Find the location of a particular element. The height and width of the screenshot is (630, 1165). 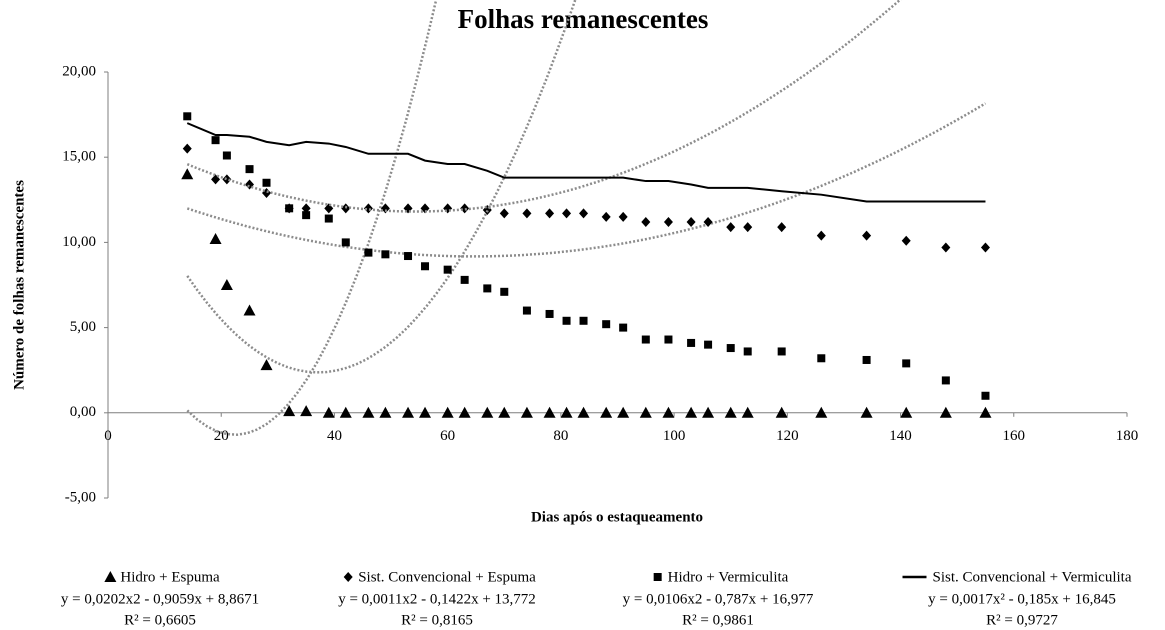

x-tick-label: 100 is located at coordinates (674, 436).